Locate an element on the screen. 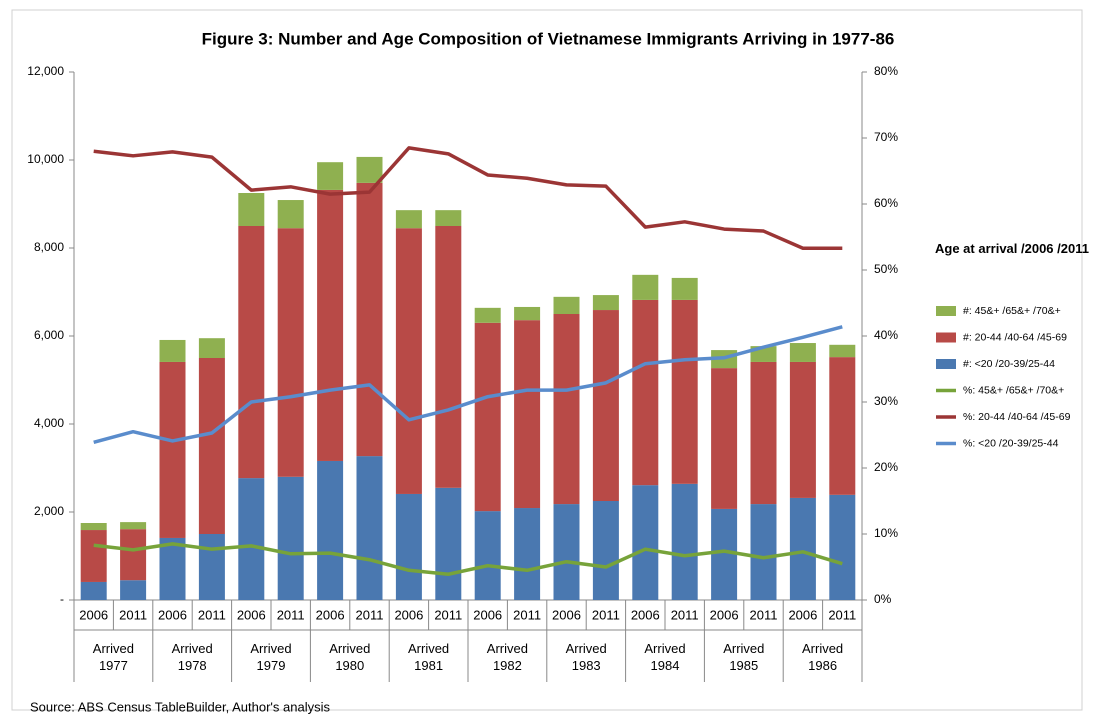 The height and width of the screenshot is (719, 1094). y2-tick-label: 20% is located at coordinates (886, 467).